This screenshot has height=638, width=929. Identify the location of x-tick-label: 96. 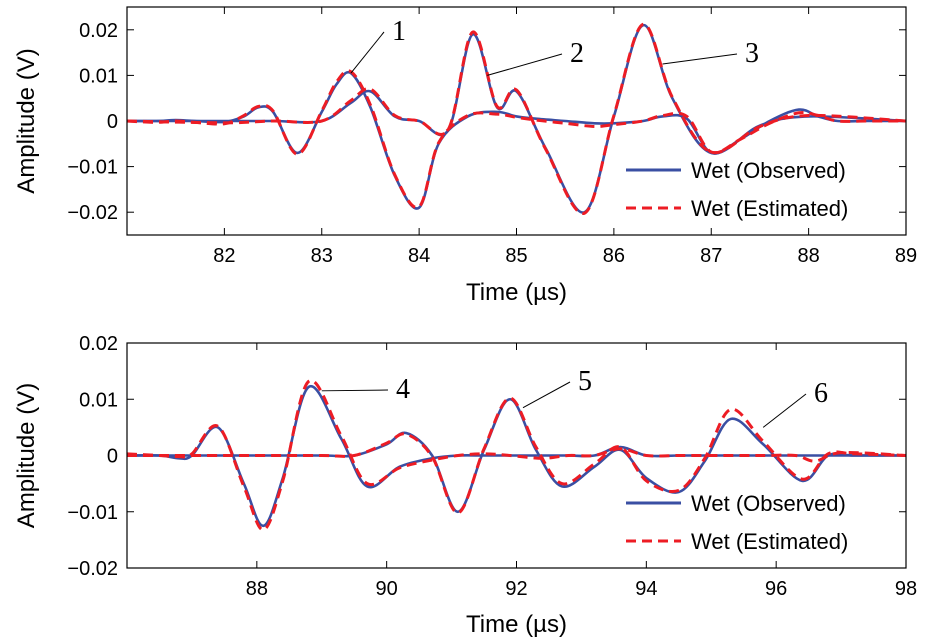
(776, 589).